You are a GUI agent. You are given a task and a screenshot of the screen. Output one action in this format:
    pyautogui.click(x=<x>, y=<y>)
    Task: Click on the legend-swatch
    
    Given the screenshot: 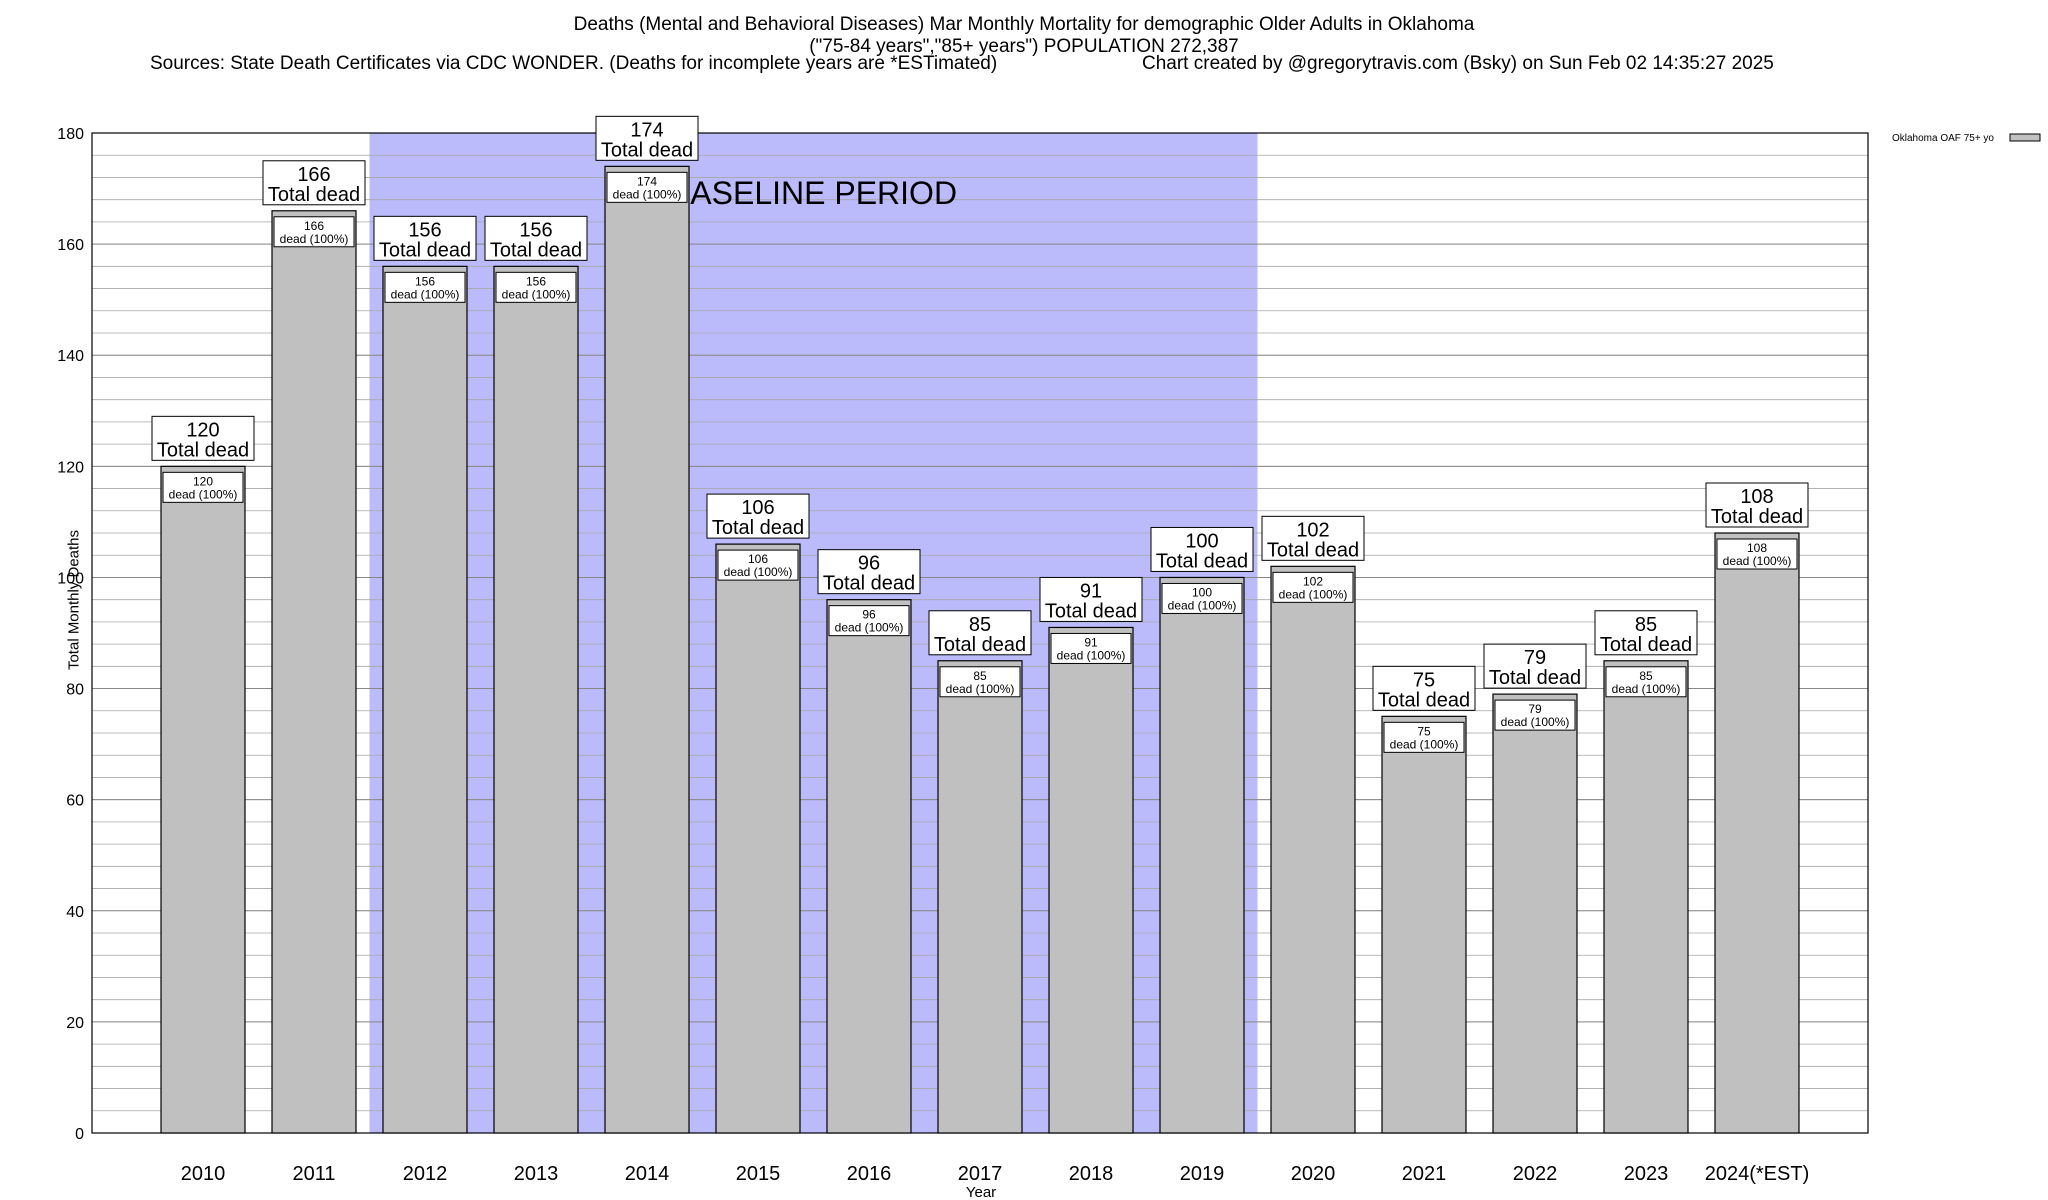 What is the action you would take?
    pyautogui.click(x=2025, y=137)
    